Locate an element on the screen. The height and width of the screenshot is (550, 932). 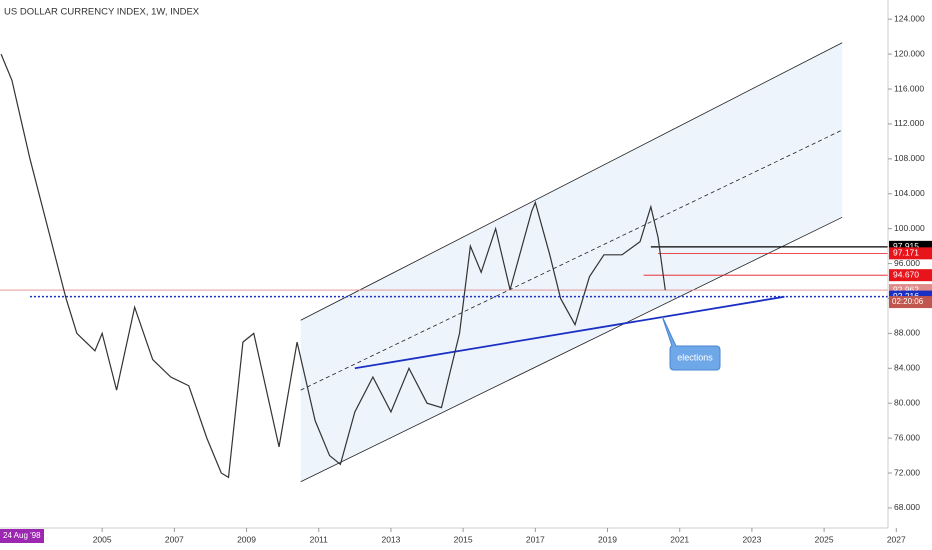
level-label: 92.216 is located at coordinates (906, 296).